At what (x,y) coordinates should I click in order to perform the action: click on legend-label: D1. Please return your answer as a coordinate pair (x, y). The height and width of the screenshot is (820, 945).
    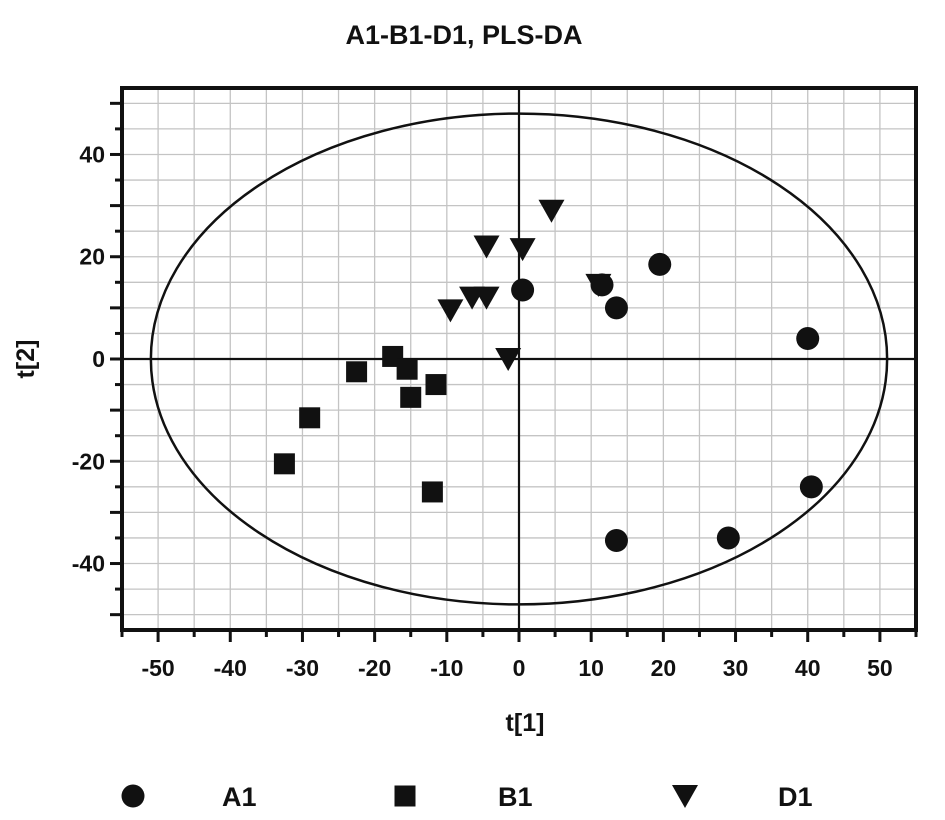
    Looking at the image, I should click on (795, 797).